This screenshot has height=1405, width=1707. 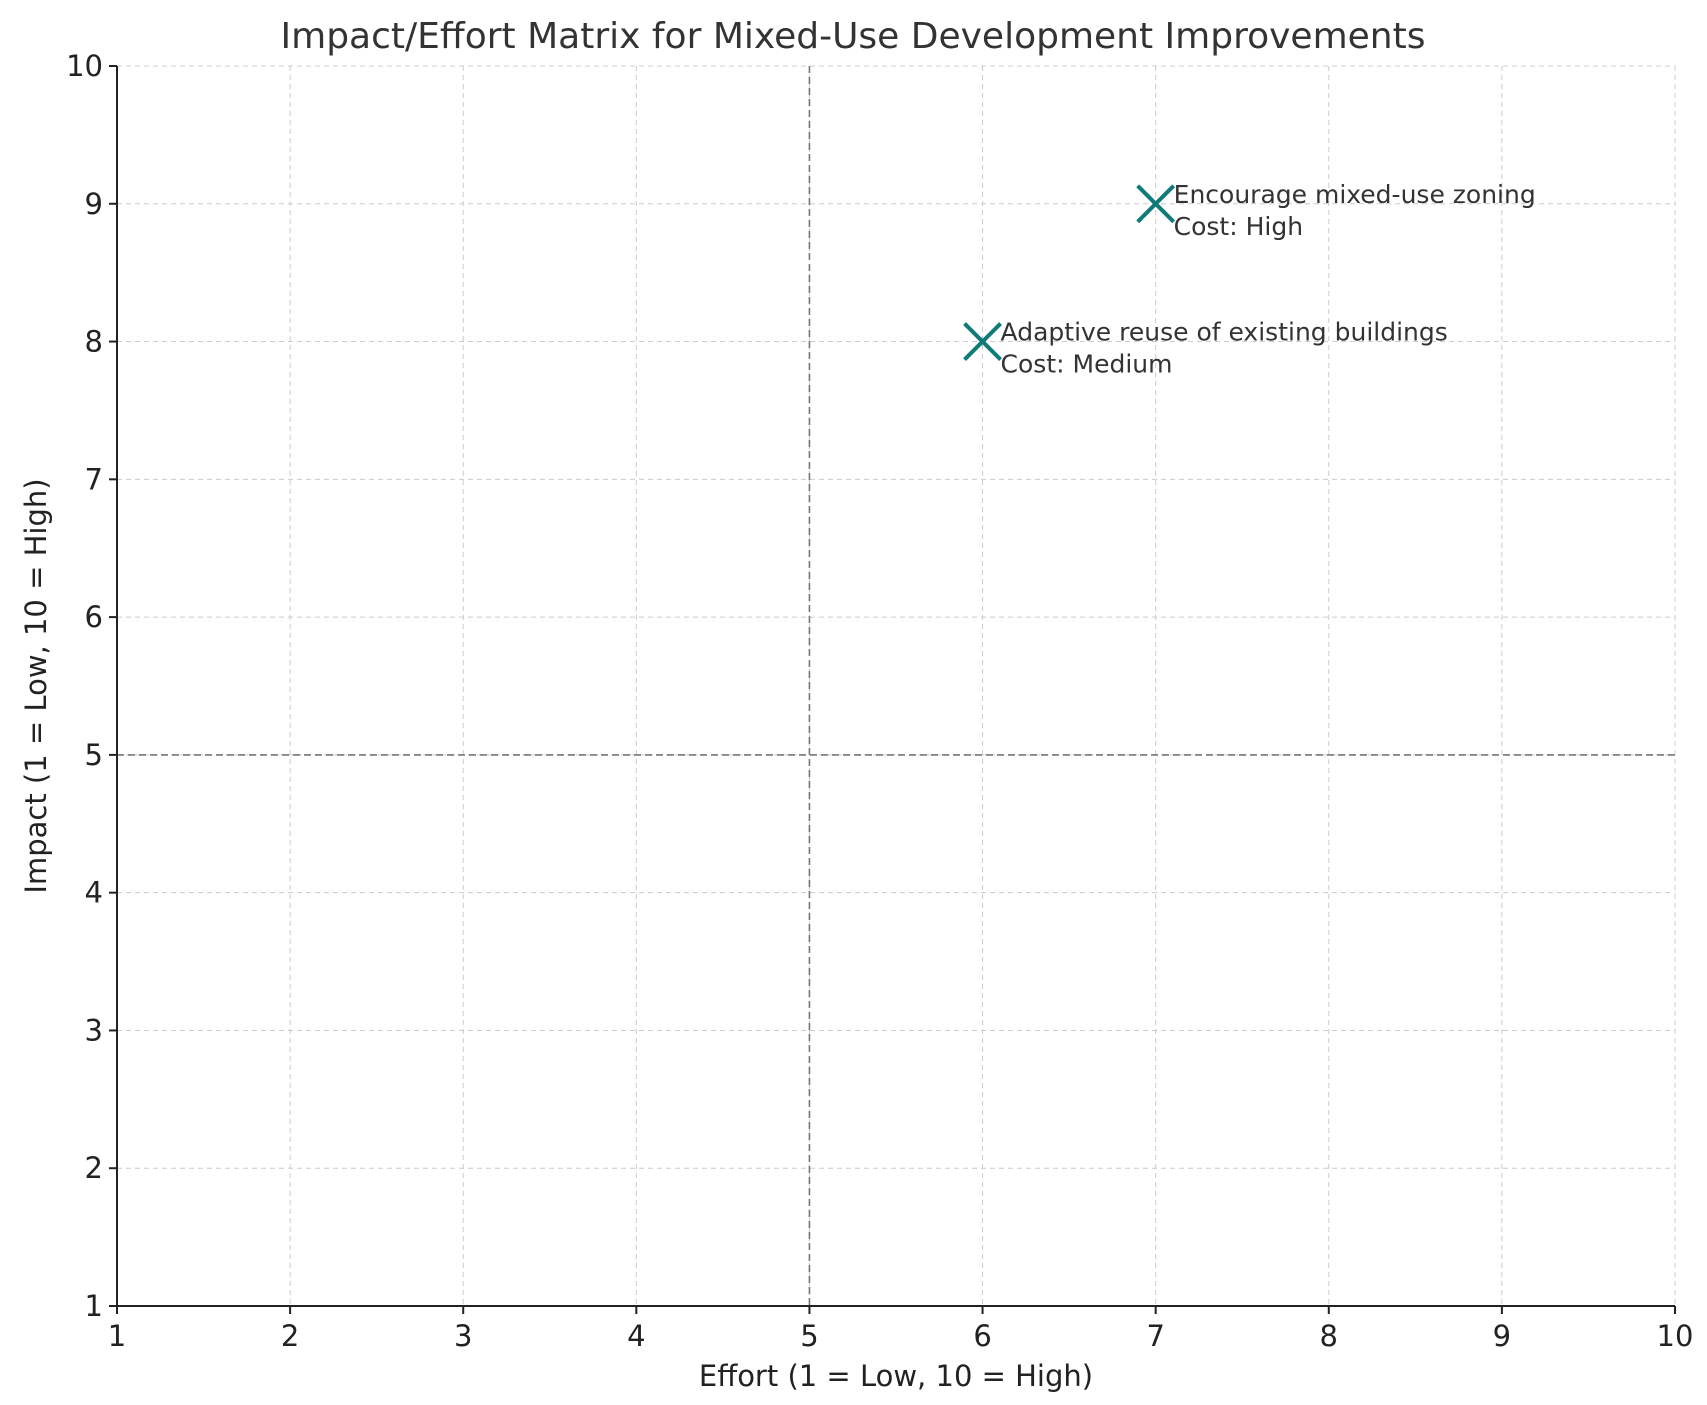 I want to click on y-tick-label: 7, so click(x=94, y=479).